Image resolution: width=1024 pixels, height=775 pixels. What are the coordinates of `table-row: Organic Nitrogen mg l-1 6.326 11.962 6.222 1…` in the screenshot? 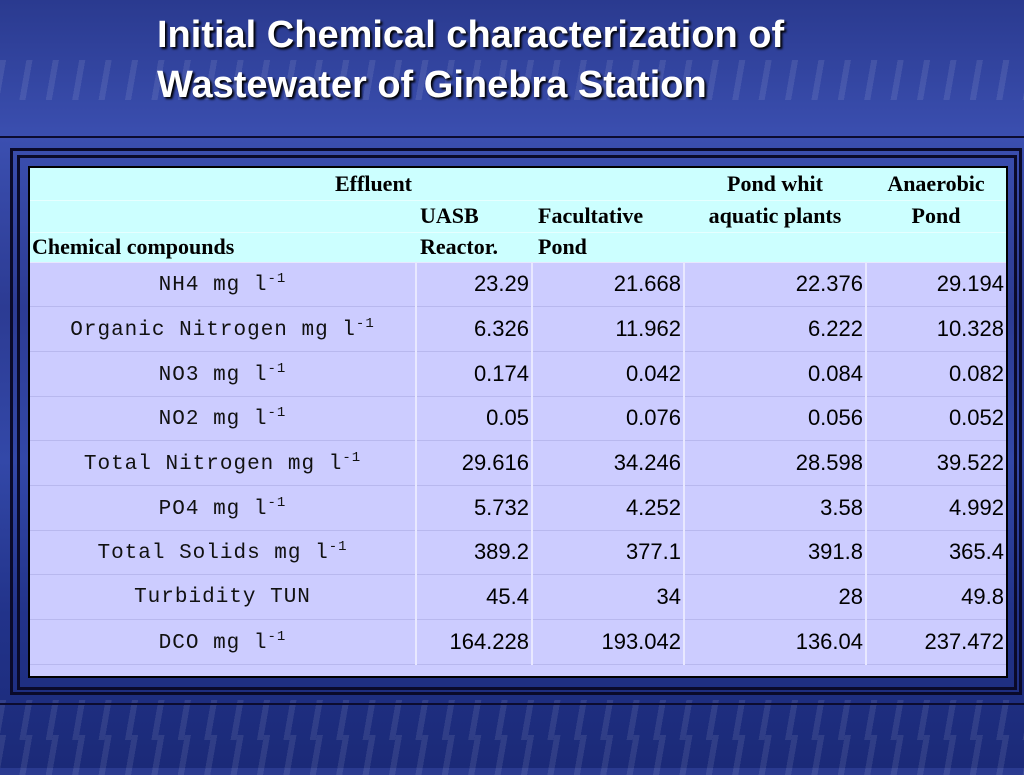 It's located at (518, 329).